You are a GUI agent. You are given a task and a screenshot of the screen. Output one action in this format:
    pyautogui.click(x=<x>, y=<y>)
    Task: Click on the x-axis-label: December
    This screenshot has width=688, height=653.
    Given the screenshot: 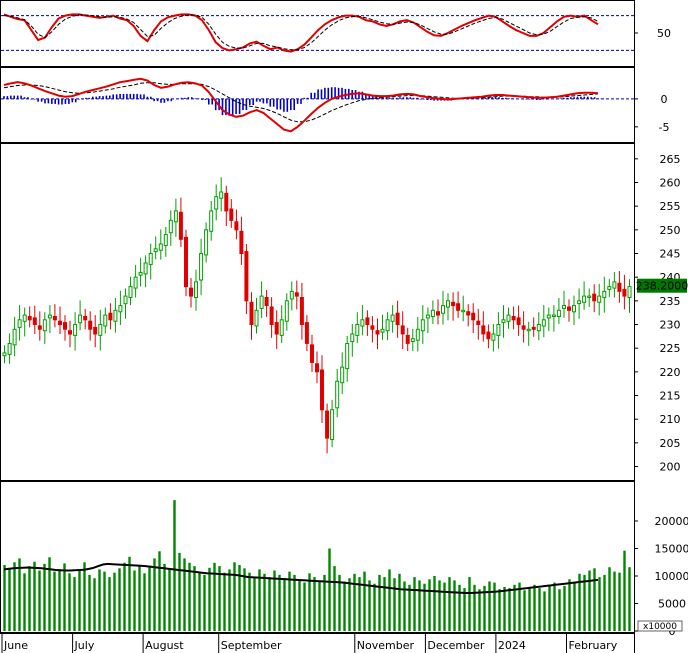 What is the action you would take?
    pyautogui.click(x=456, y=645)
    